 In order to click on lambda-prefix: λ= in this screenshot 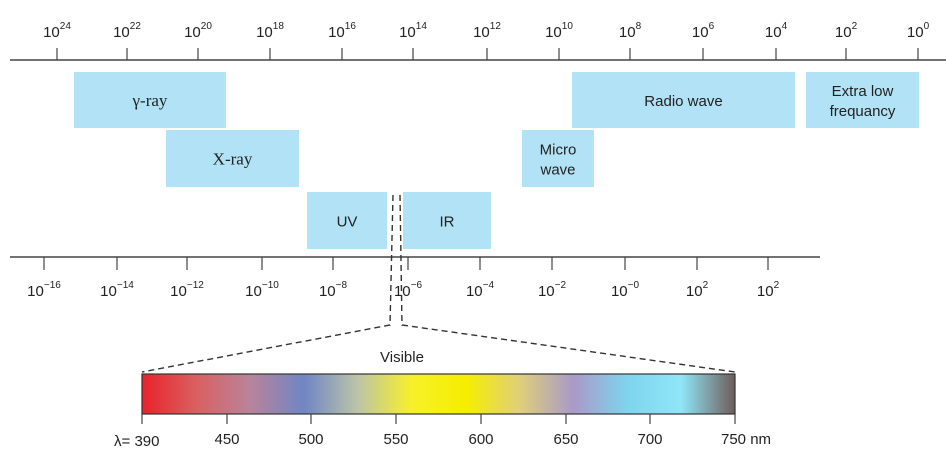, I will do `click(124, 441)`.